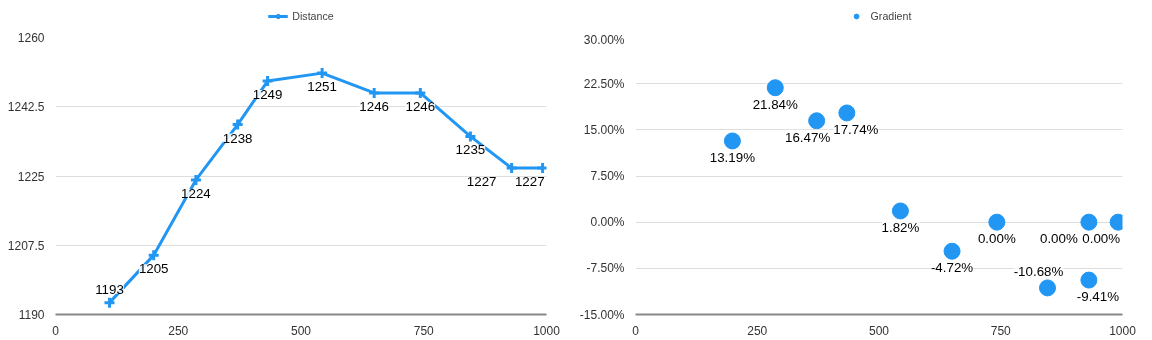 The width and height of the screenshot is (1152, 340). Describe the element at coordinates (322, 87) in the screenshot. I see `data-label: 1251` at that location.